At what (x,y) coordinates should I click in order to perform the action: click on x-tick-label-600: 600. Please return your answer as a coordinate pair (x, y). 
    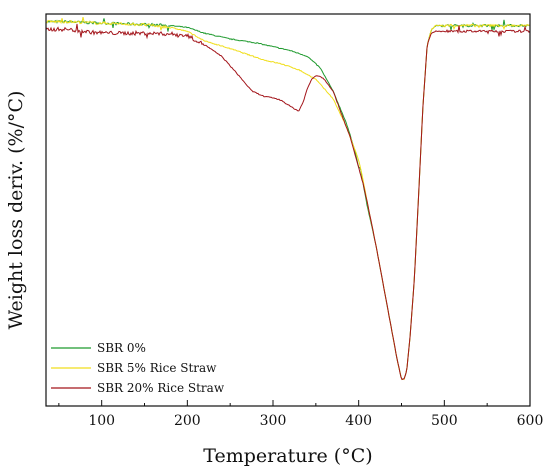
    Looking at the image, I should click on (530, 421).